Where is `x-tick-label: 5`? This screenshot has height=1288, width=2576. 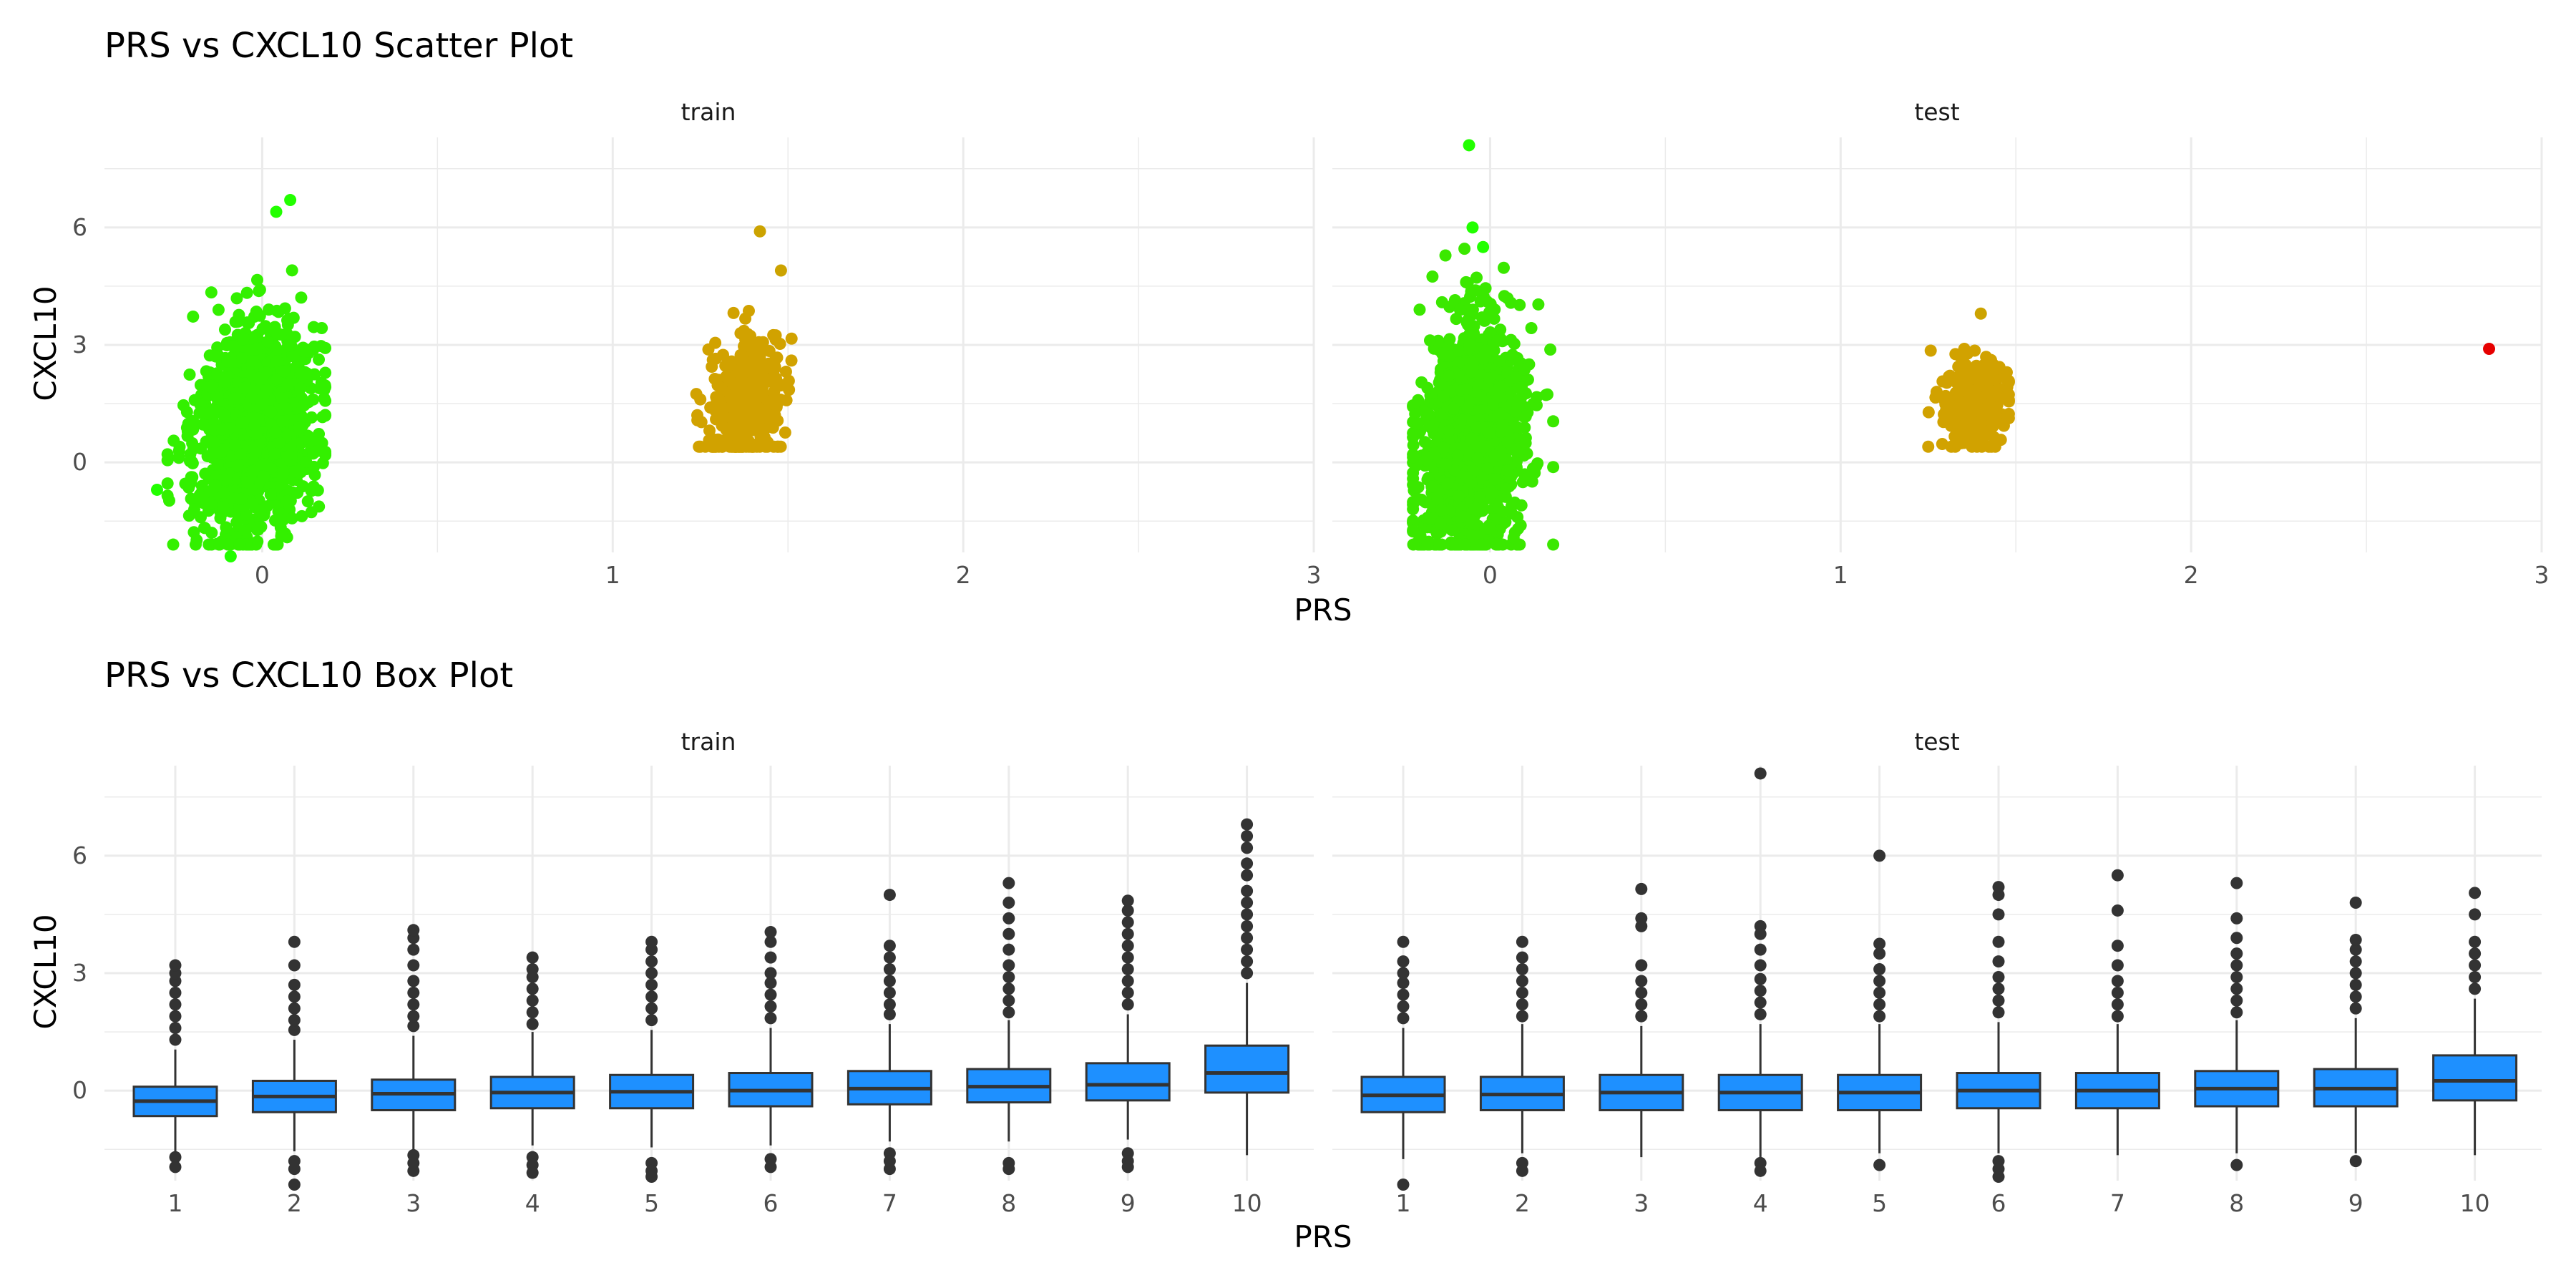
x-tick-label: 5 is located at coordinates (651, 1203).